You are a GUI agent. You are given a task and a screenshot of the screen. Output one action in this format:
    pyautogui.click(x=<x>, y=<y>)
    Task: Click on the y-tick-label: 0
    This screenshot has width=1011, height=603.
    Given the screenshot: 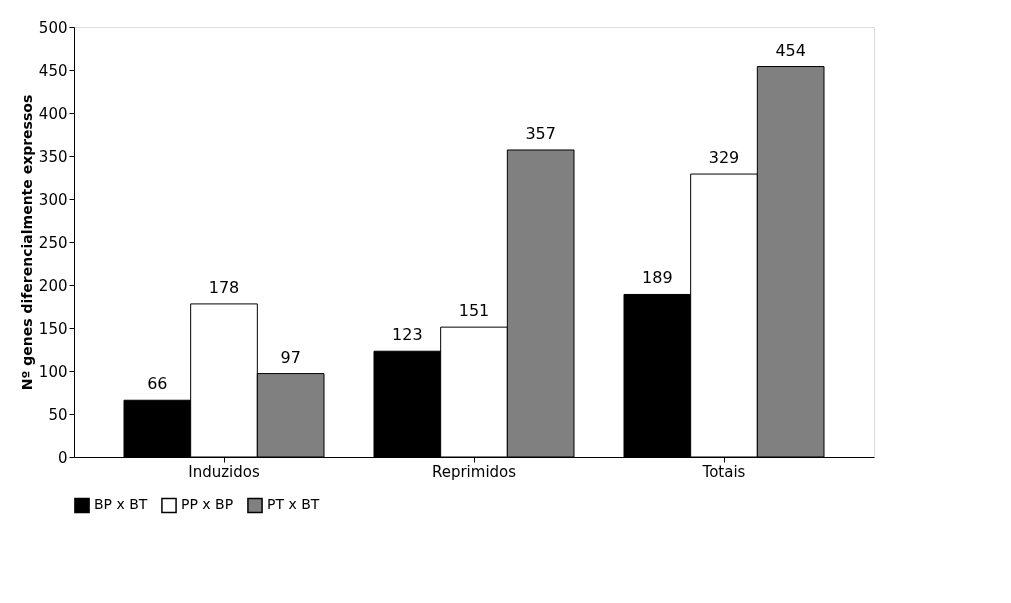 What is the action you would take?
    pyautogui.click(x=62, y=457)
    